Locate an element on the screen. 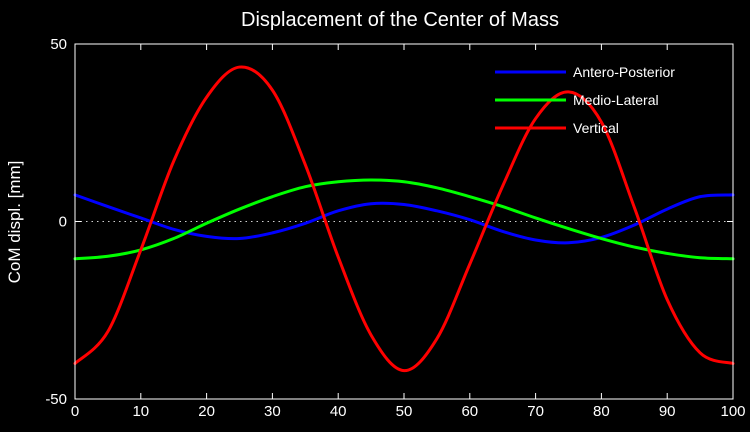 The image size is (750, 432). x-tick-label: 100 is located at coordinates (732, 411).